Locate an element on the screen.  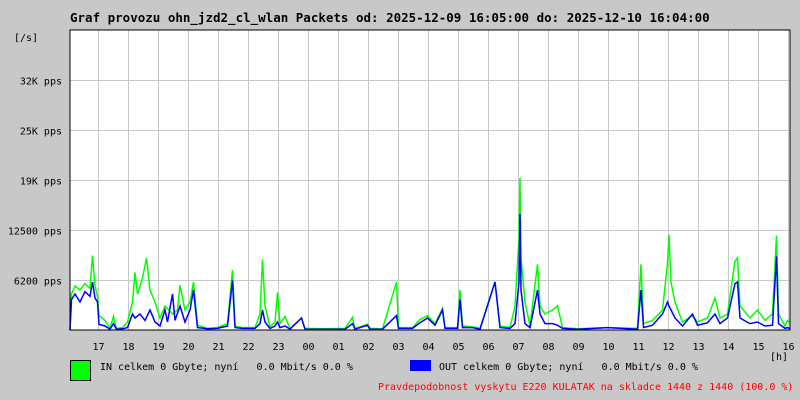
x-tick-label: 02 is located at coordinates (368, 347).